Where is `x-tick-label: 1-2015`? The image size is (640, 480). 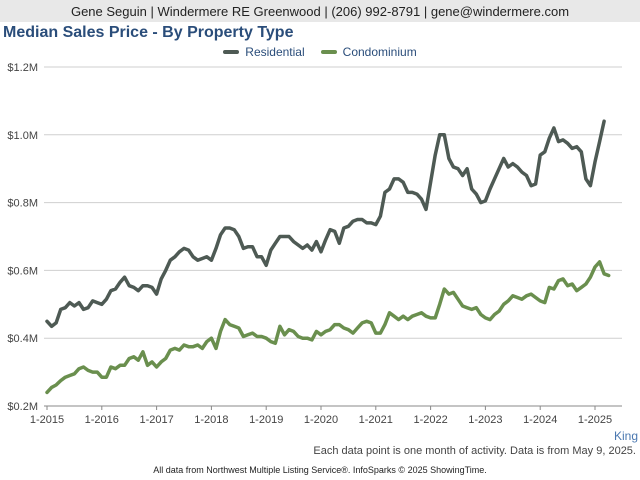 x-tick-label: 1-2015 is located at coordinates (47, 420).